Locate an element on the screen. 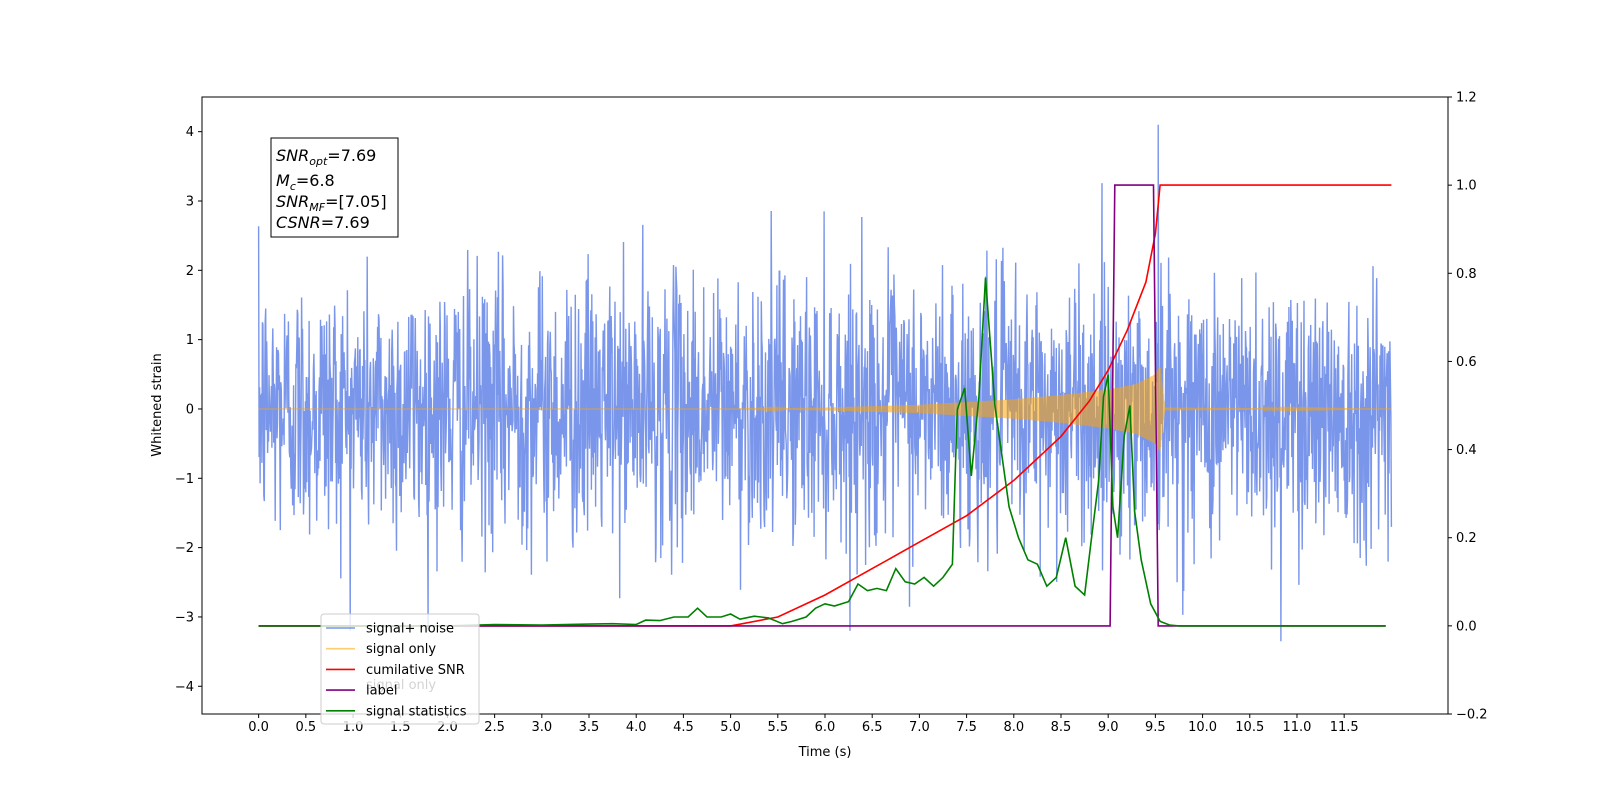 The image size is (1600, 800). x-tick-label: 4.0 is located at coordinates (636, 727).